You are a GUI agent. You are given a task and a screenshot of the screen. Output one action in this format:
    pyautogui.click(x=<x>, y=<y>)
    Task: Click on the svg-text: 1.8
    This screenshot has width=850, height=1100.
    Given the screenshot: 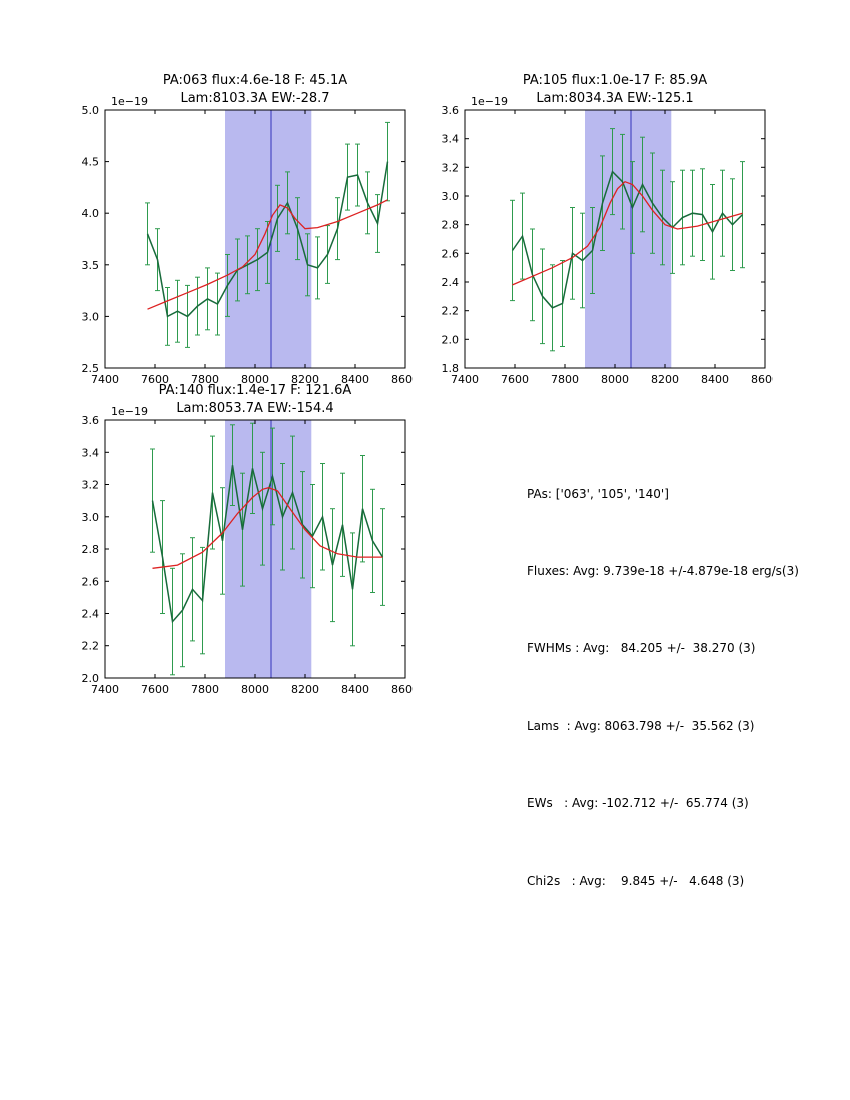 What is the action you would take?
    pyautogui.click(x=451, y=368)
    